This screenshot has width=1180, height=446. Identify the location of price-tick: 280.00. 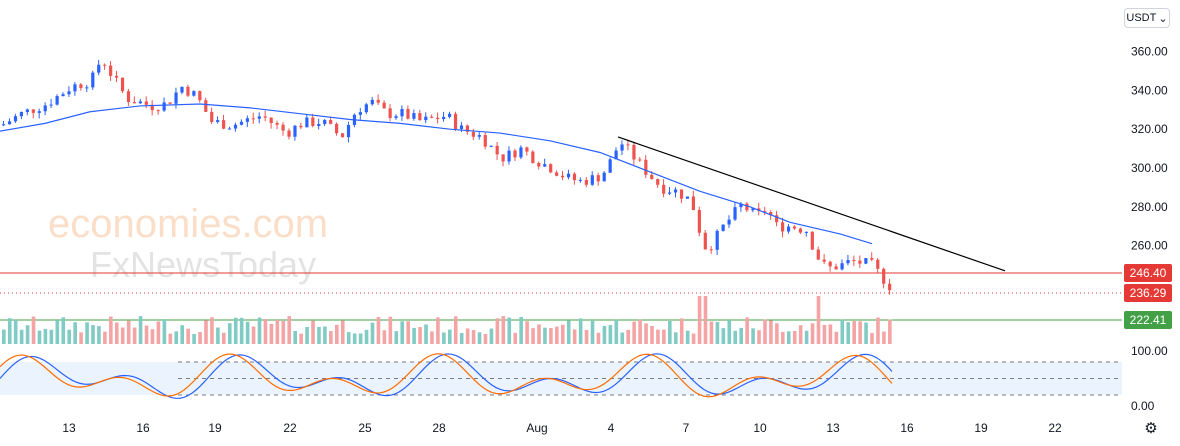
(1149, 207).